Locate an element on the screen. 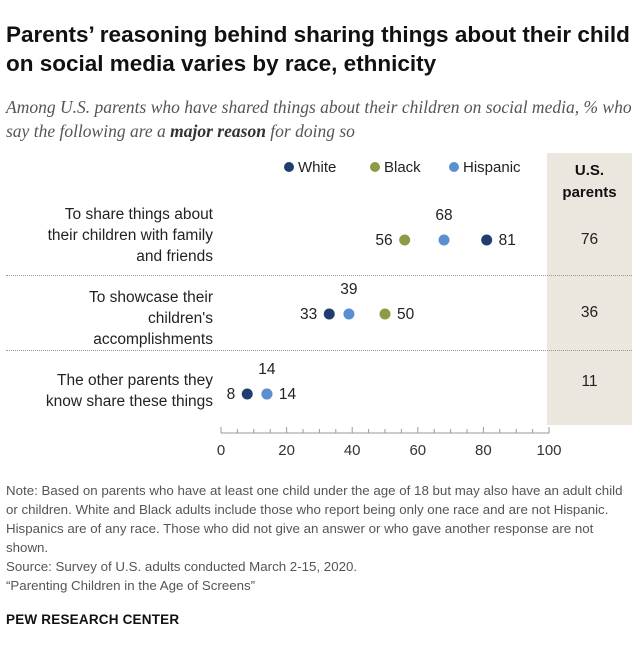  data-label-black: 50 is located at coordinates (406, 314).